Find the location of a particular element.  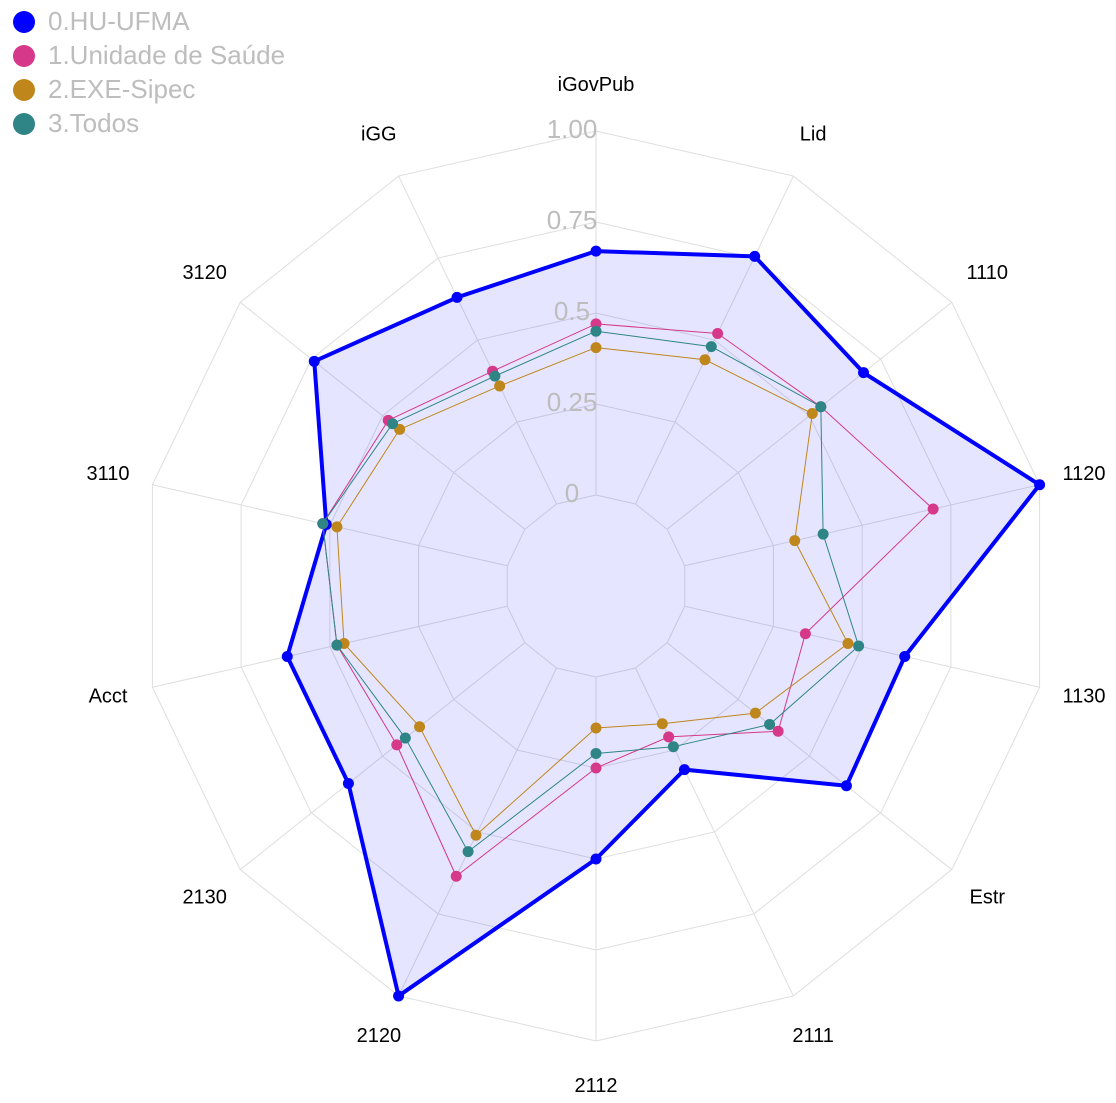

axis-label: Lid is located at coordinates (813, 134).